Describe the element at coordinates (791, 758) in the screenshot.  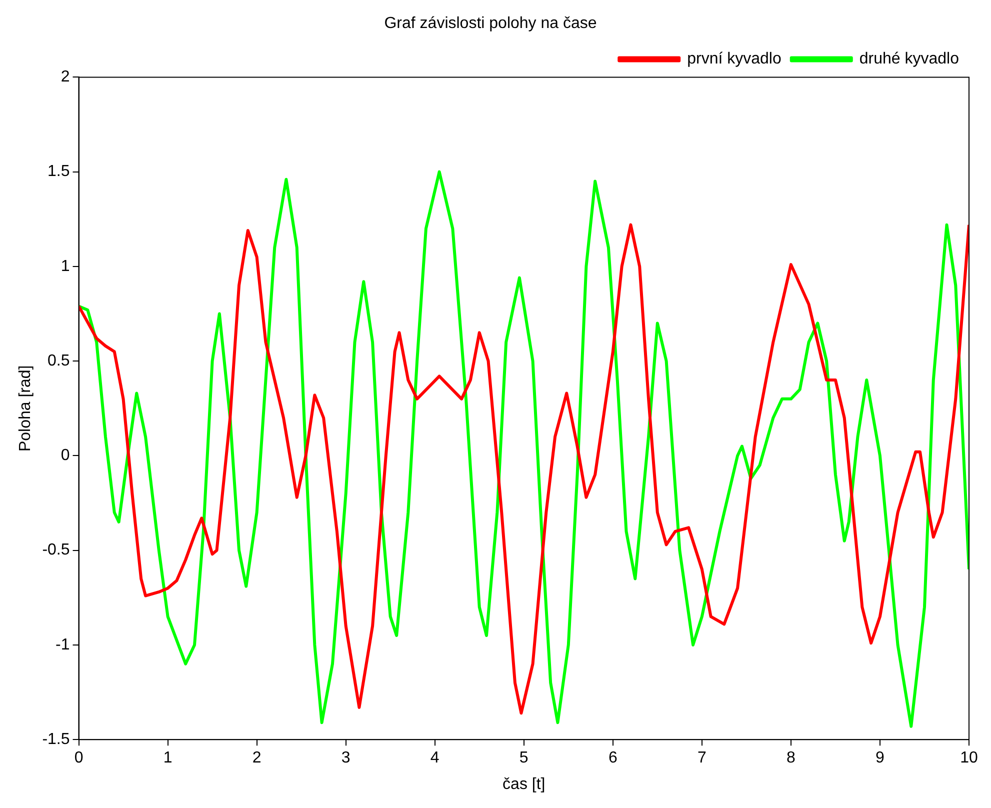
I see `x-tick-label: 8` at that location.